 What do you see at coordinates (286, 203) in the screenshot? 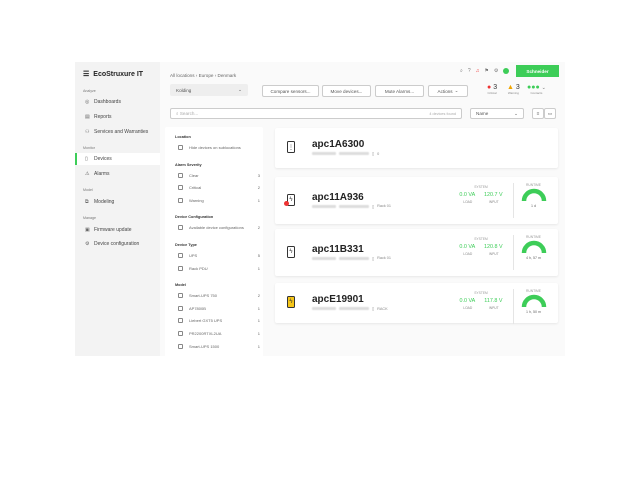
I see `critical-alarm-icon` at bounding box center [286, 203].